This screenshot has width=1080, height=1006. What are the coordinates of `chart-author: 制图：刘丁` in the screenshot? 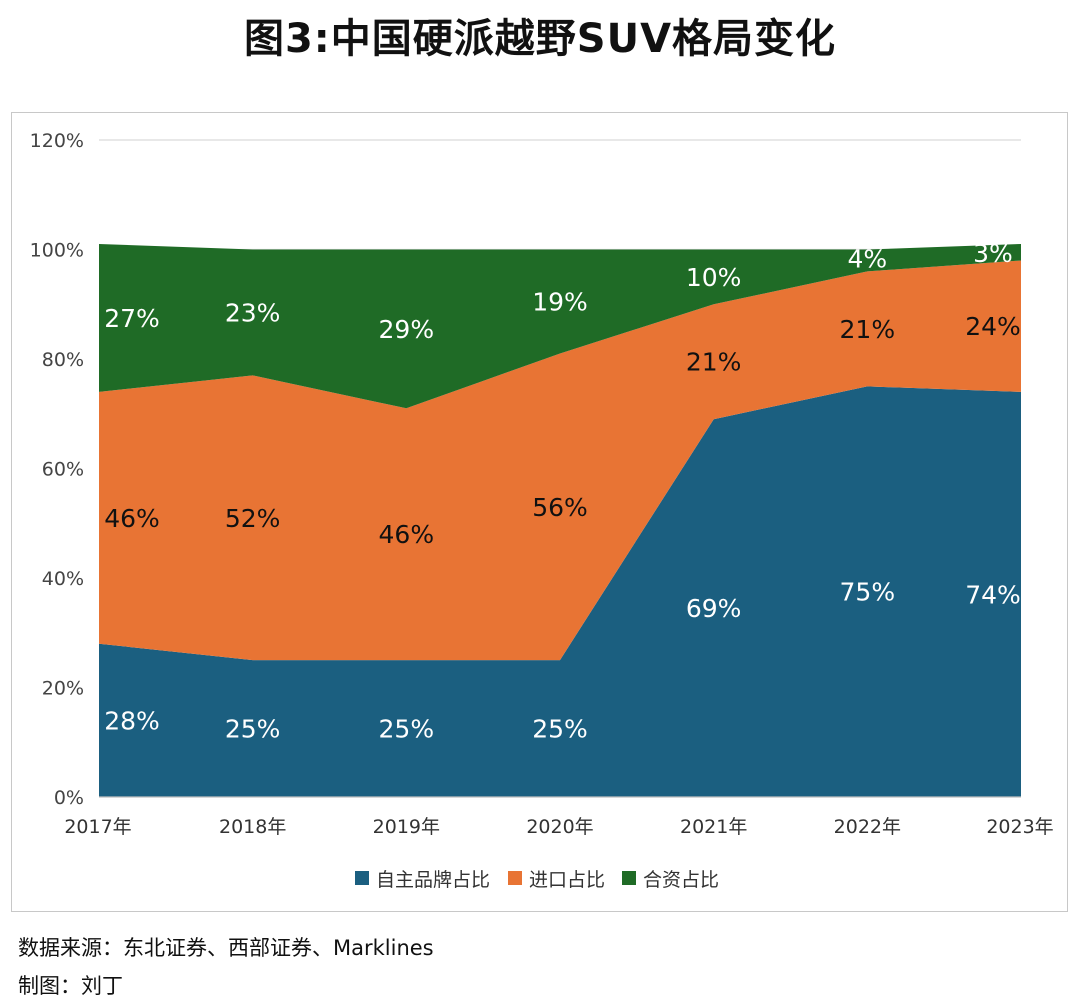 It's located at (70, 986).